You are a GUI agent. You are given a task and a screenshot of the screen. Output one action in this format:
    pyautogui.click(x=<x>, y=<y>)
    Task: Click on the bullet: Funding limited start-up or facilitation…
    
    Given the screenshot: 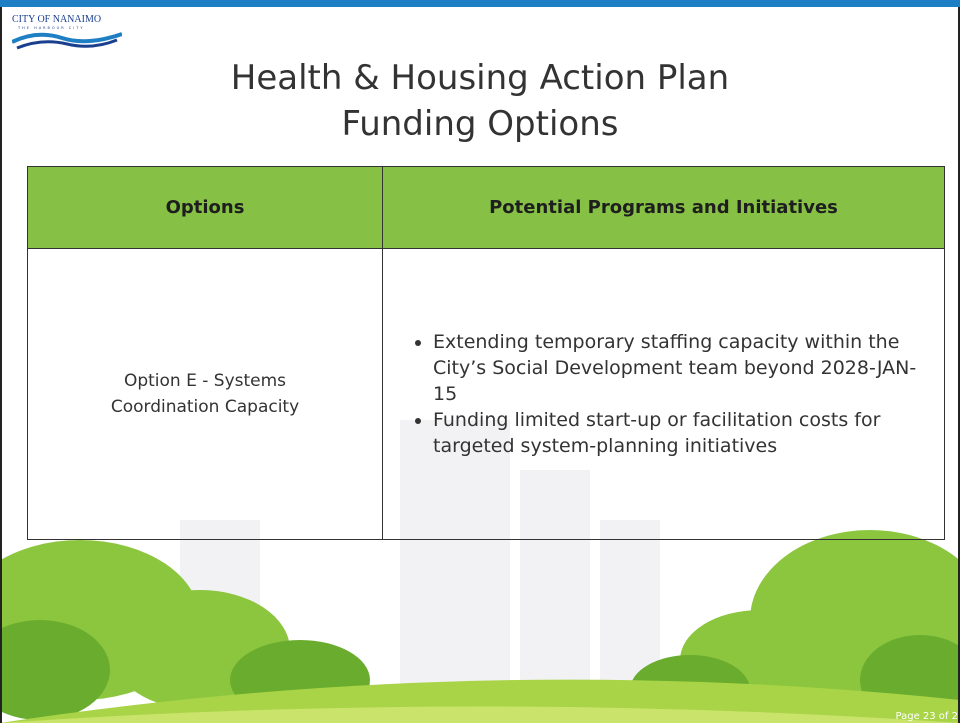 What is the action you would take?
    pyautogui.click(x=683, y=433)
    